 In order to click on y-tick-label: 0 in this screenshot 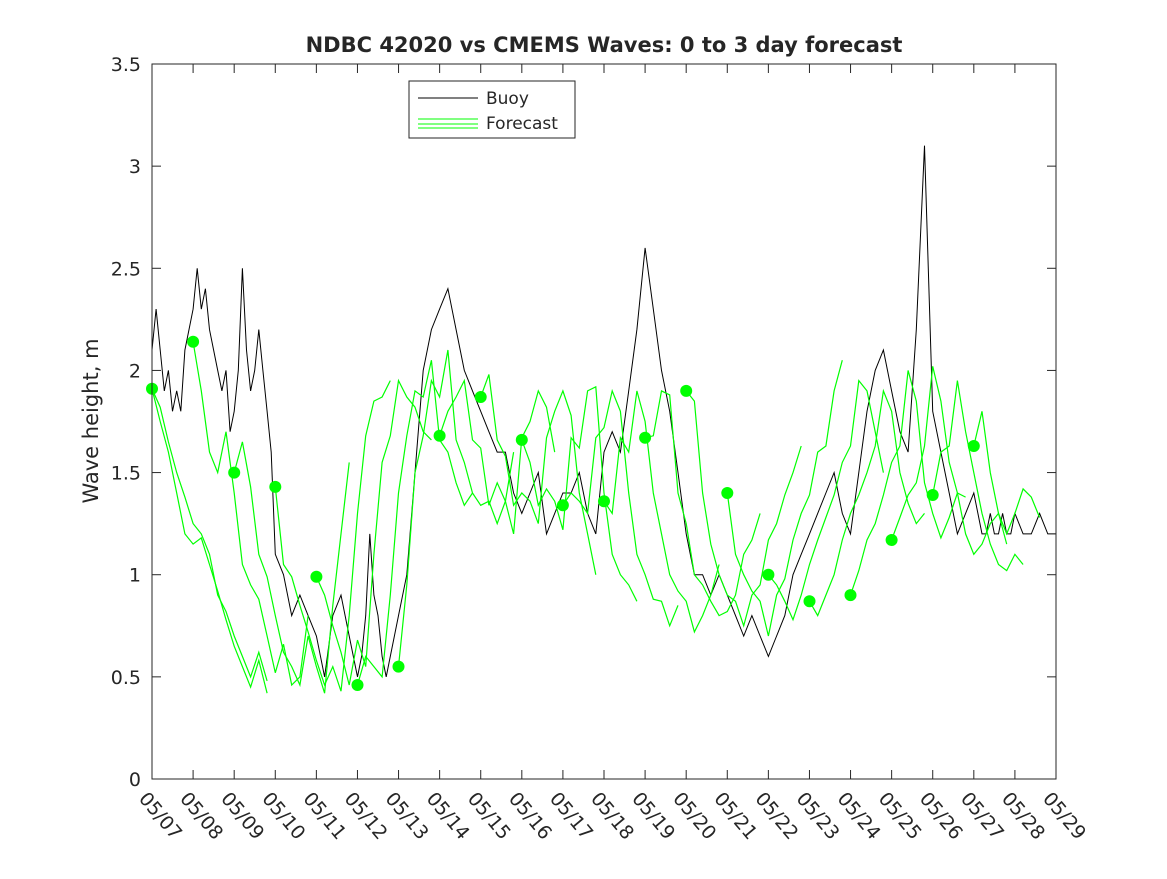, I will do `click(135, 780)`.